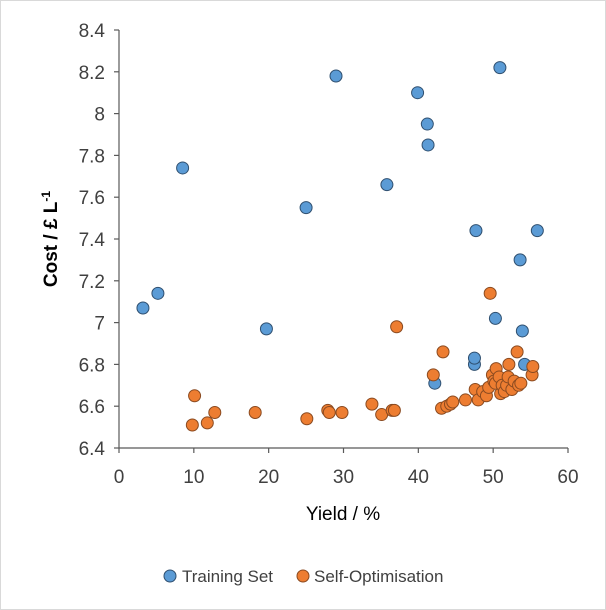 This screenshot has height=610, width=606. I want to click on y-tick-label: 7.2, so click(92, 282).